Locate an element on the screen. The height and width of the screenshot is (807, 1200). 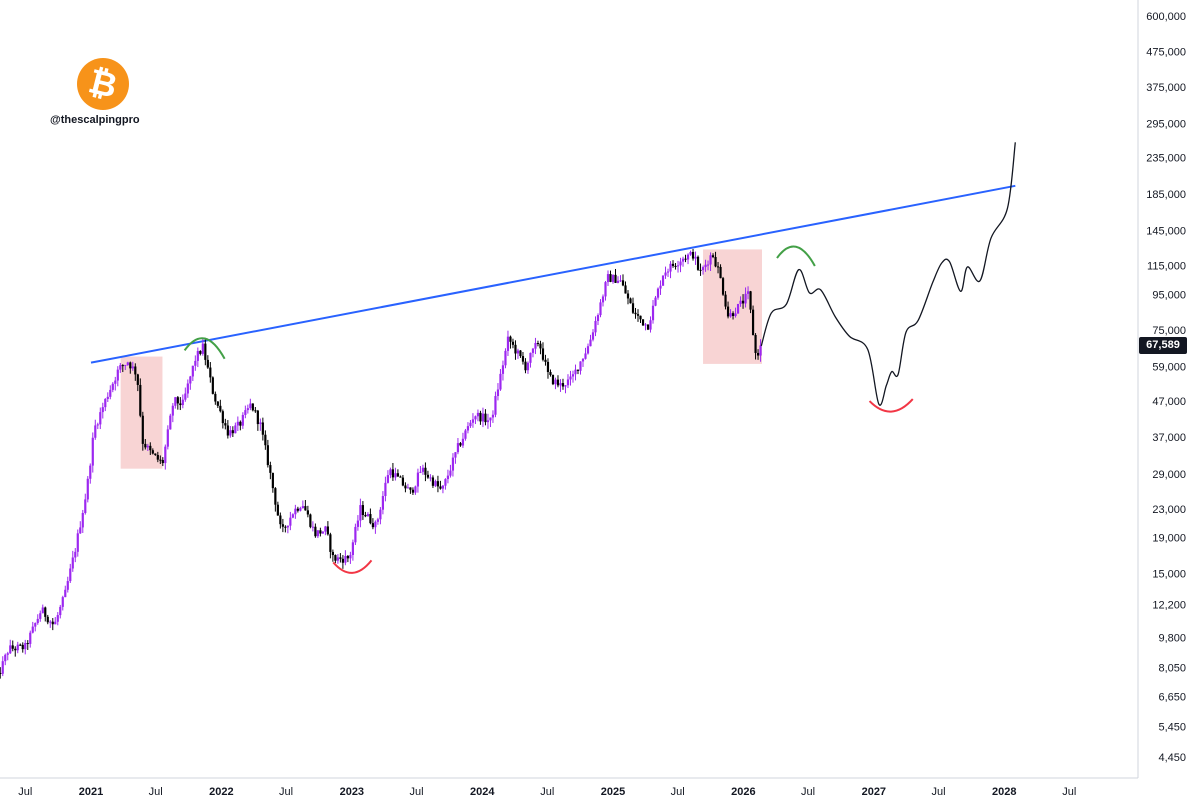
time-tick-label: 2021 is located at coordinates (91, 792).